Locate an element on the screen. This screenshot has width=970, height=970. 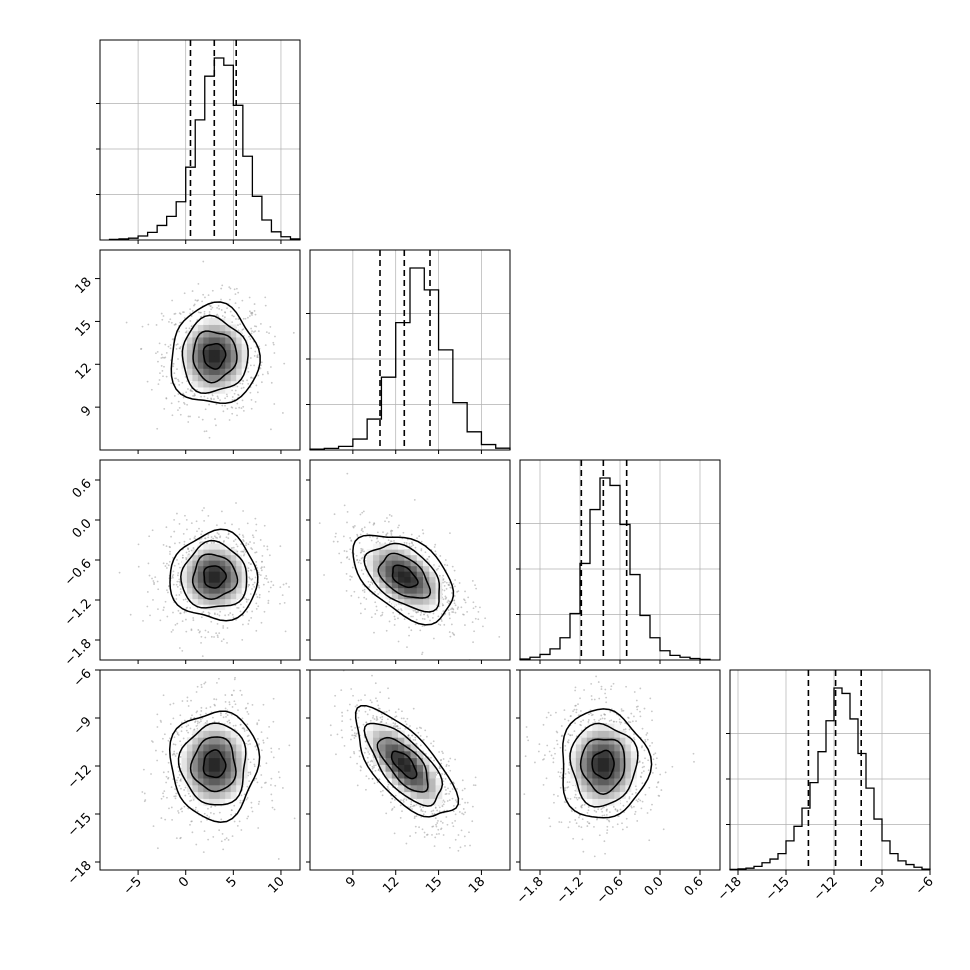
contour-line is located at coordinates (214, 575).